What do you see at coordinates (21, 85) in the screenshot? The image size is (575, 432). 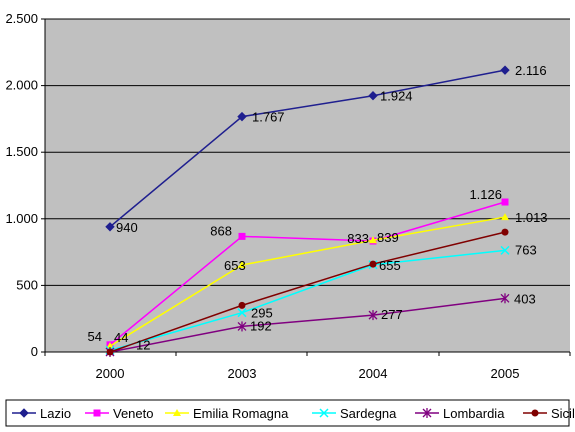 I see `y-tick-label: 2.000` at bounding box center [21, 85].